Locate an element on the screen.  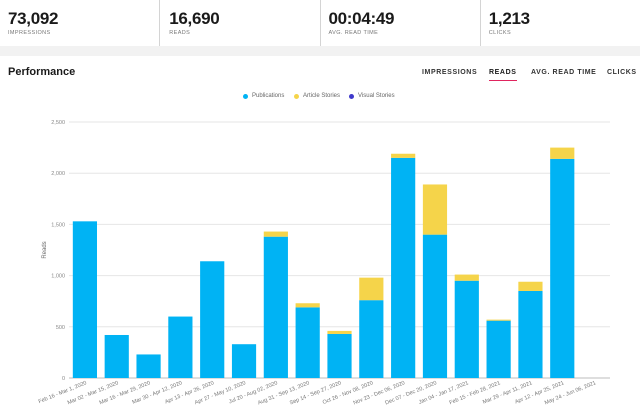
legend-article-stories: Article Stories is located at coordinates (317, 96).